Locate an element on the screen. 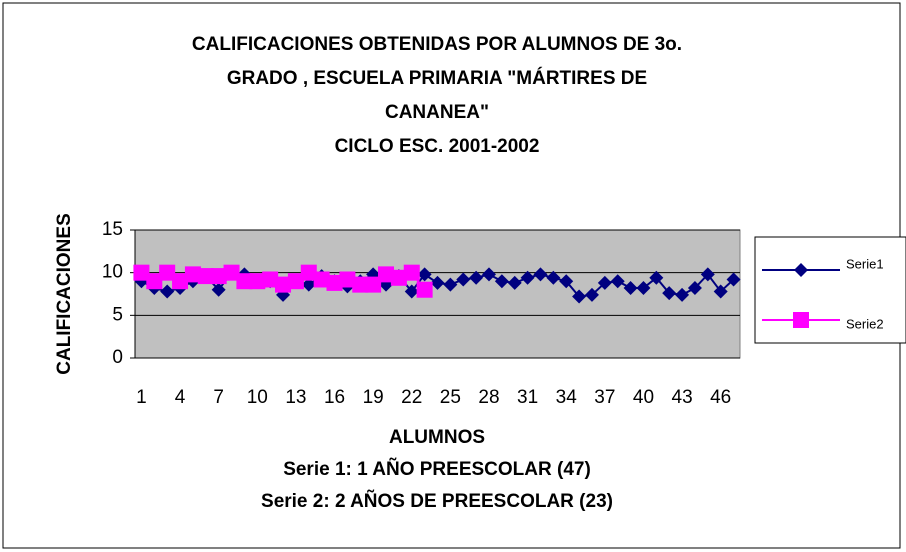 The width and height of the screenshot is (906, 552). y-tick-label: 5 is located at coordinates (117, 314).